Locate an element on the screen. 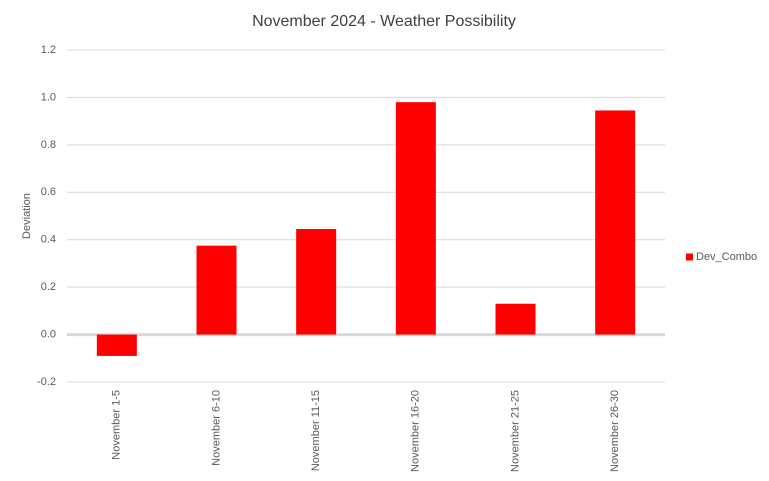 This screenshot has height=481, width=769. legend-swatch is located at coordinates (689, 257).